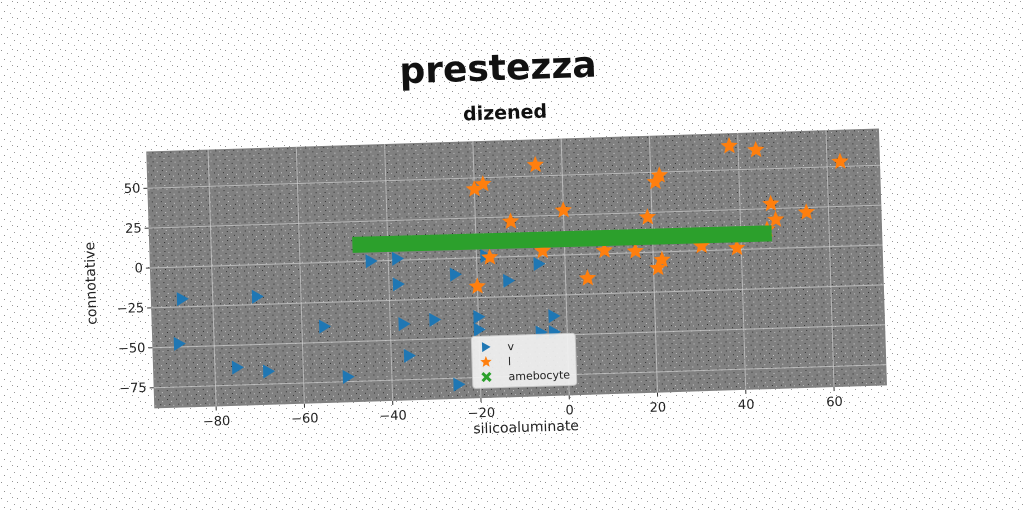 The width and height of the screenshot is (1024, 512). What do you see at coordinates (131, 309) in the screenshot?
I see `y-tick-label: −25` at bounding box center [131, 309].